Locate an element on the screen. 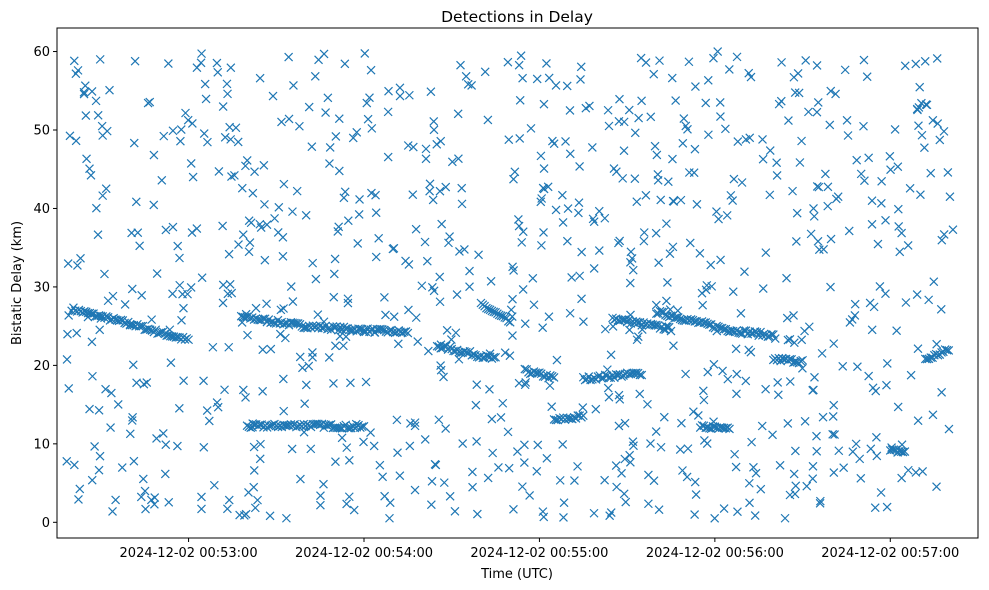  y-tick-label: 0 is located at coordinates (46, 523).